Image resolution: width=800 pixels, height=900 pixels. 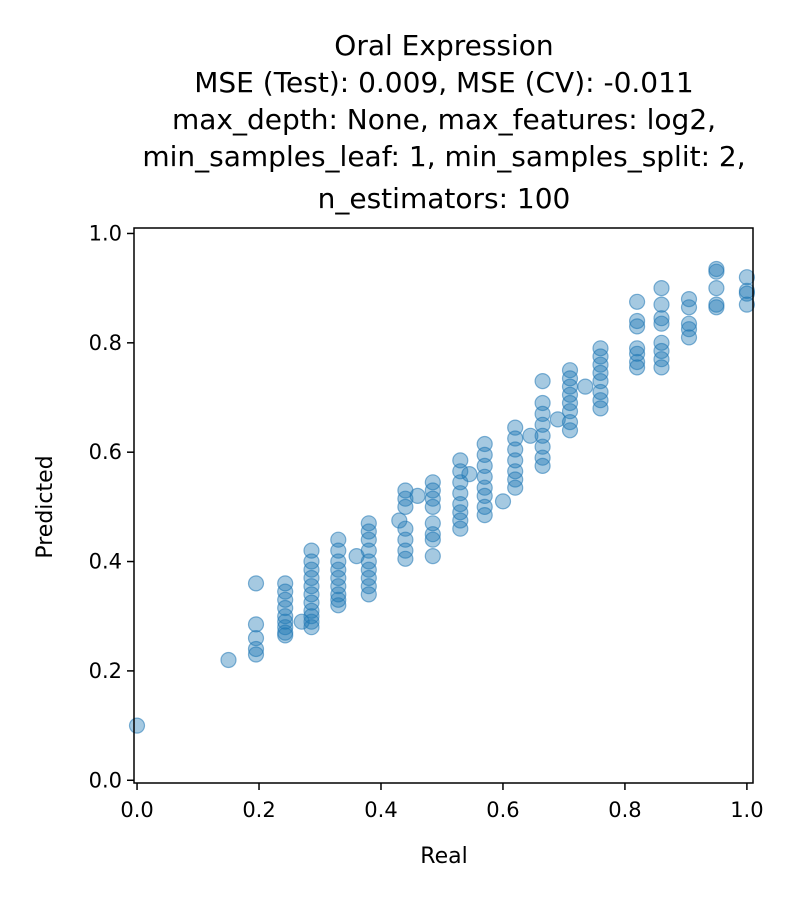 What do you see at coordinates (502, 810) in the screenshot?
I see `x-tick-label: 0.6` at bounding box center [502, 810].